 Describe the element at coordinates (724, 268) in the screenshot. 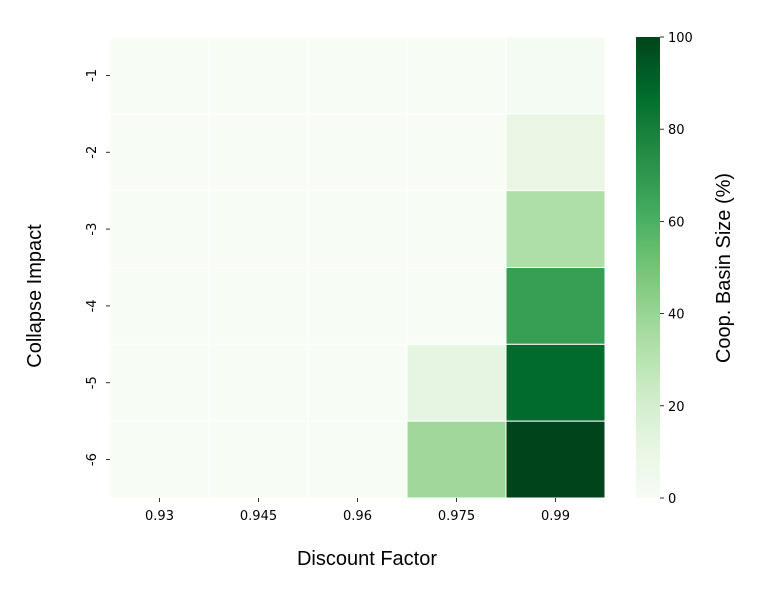

I see `colorbar-title: Coop. Basin Size (%)` at that location.